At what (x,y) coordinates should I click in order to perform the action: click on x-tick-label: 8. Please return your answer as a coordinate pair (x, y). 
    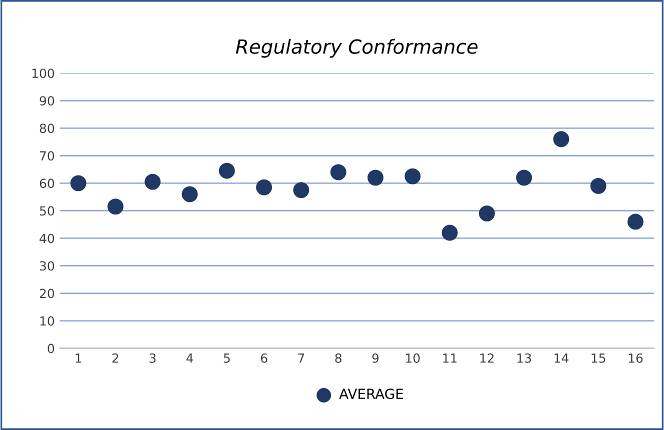
    Looking at the image, I should click on (338, 358).